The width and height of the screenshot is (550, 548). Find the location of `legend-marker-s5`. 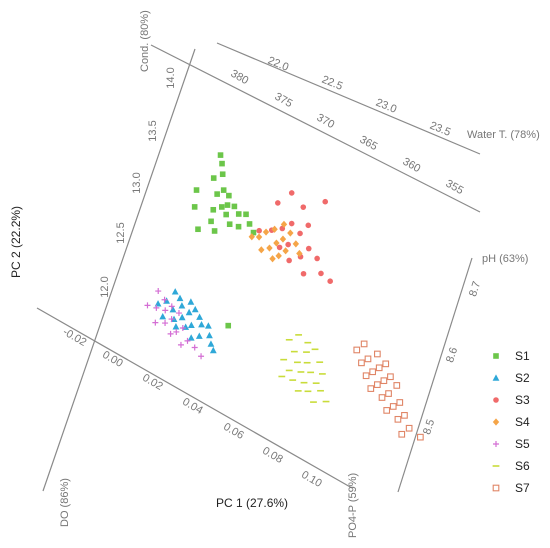

legend-marker-s5 is located at coordinates (496, 444).